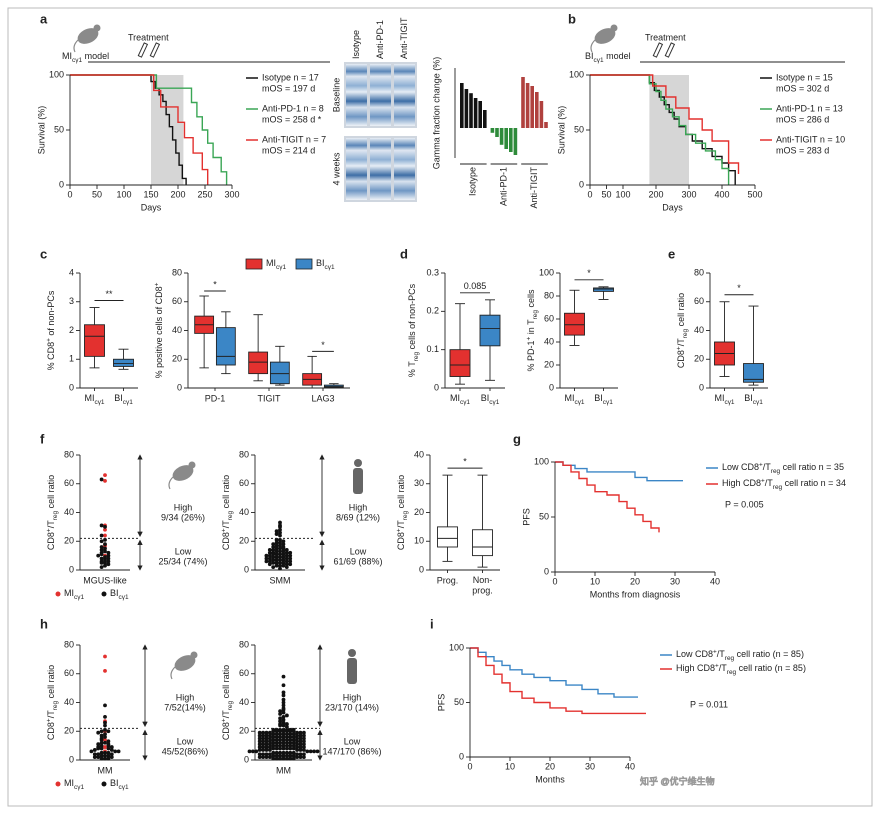 The width and height of the screenshot is (883, 816). I want to click on legend-note: mOS = 214 d, so click(288, 150).